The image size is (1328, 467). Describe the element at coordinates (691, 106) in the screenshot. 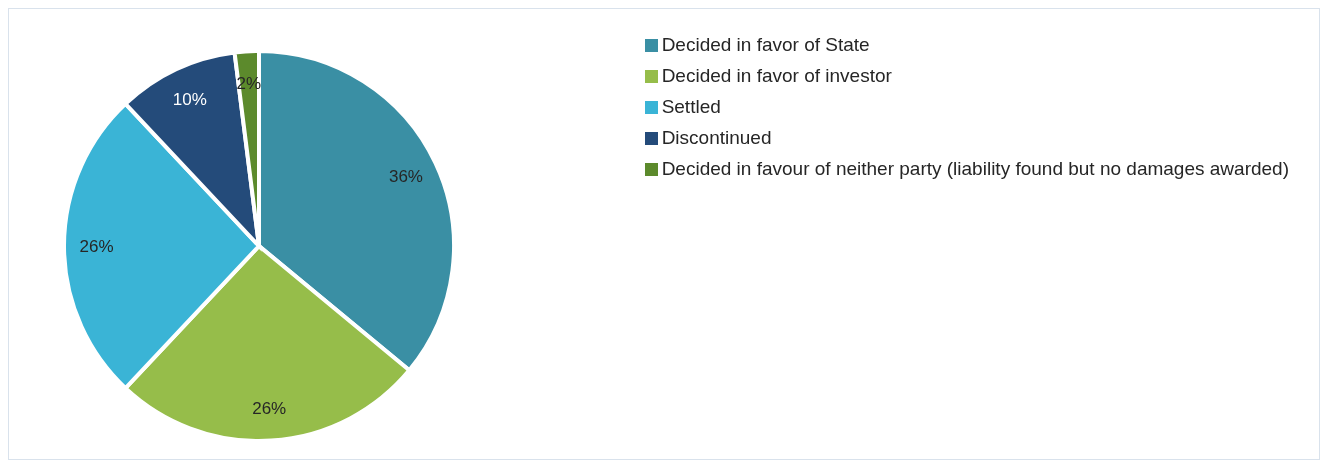

I see `legend-label: Settled` at that location.